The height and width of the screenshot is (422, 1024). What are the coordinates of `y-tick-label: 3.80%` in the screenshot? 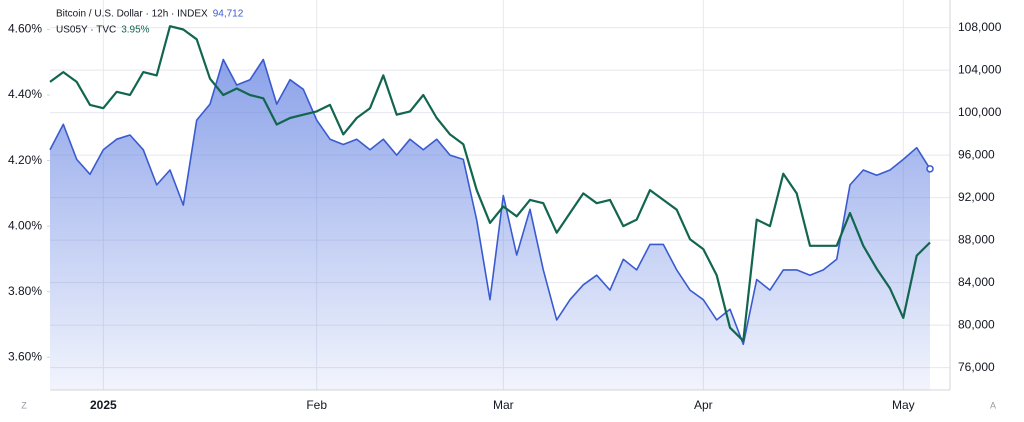 It's located at (25, 291).